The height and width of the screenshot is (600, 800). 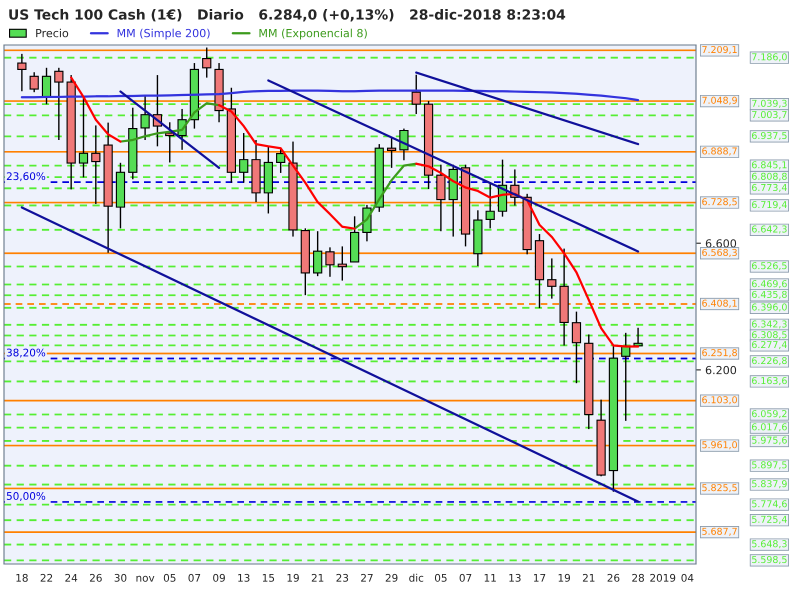 I want to click on ref-line-label: 5.961,0, so click(x=719, y=445).